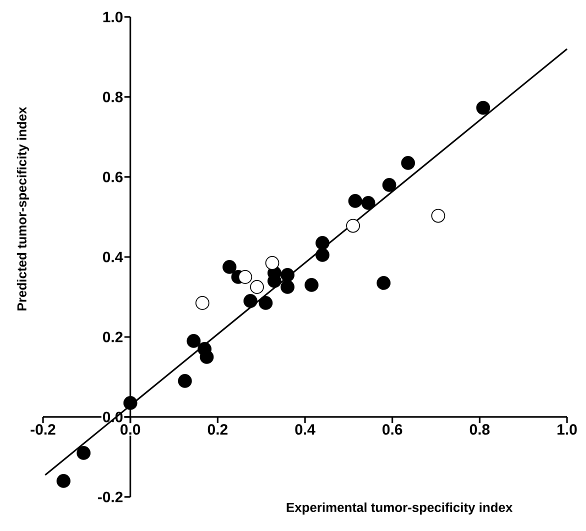  What do you see at coordinates (23, 208) in the screenshot?
I see `y-axis-title: Predicted tumor-specificity index` at bounding box center [23, 208].